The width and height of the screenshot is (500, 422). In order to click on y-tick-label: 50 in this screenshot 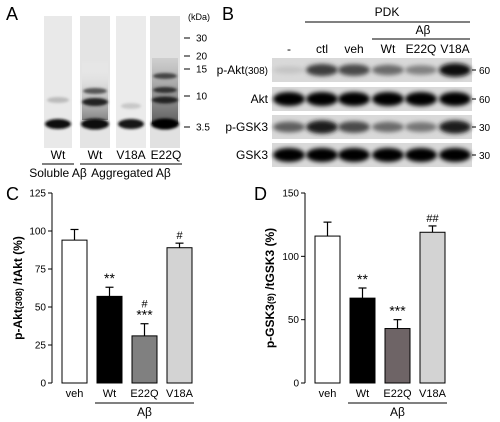, I will do `click(294, 320)`.